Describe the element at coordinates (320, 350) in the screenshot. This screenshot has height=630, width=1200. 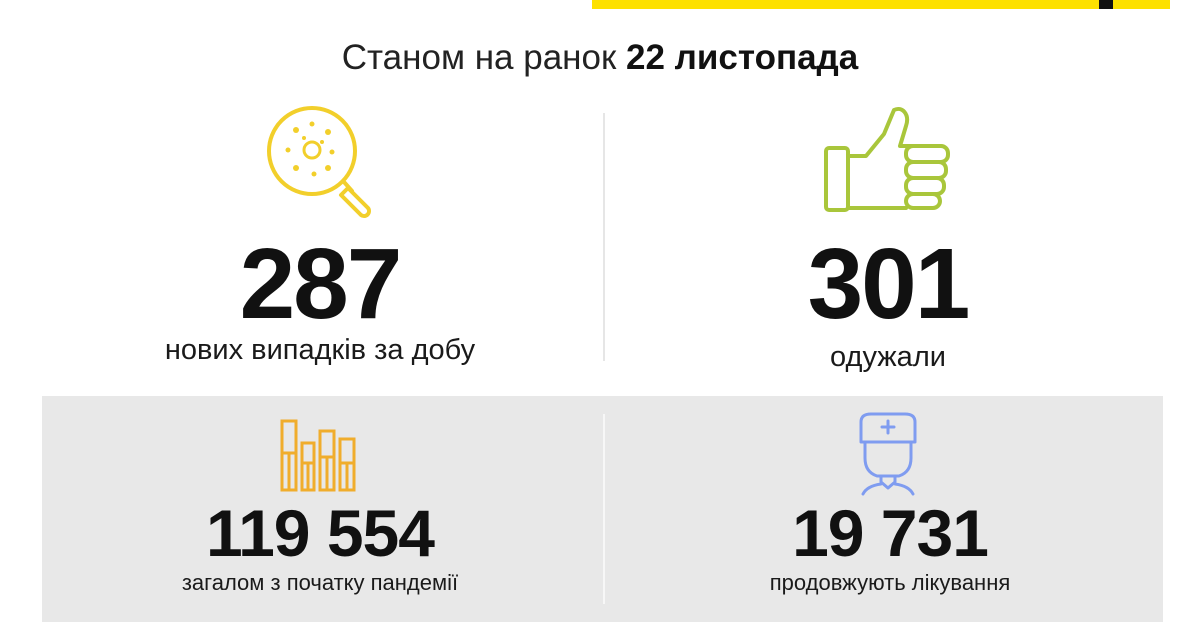
I see `new-cases-label: нових випадків за добу` at that location.